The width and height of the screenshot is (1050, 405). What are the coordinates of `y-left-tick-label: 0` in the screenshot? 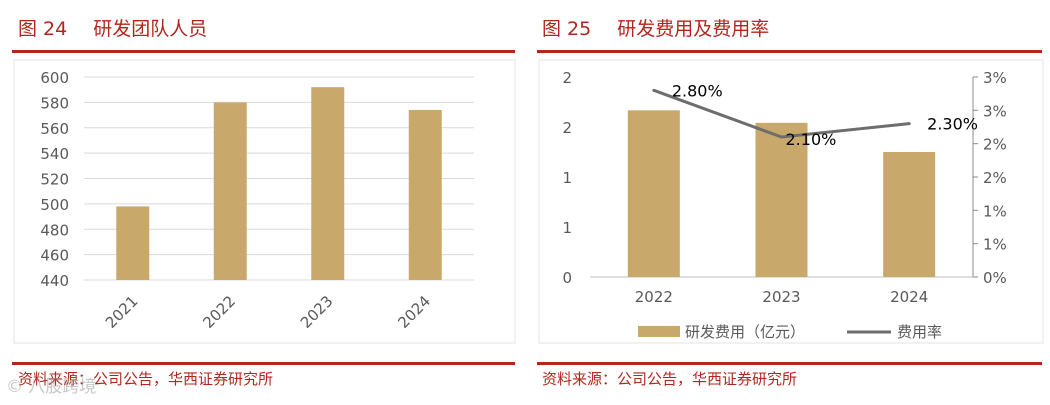 It's located at (567, 278).